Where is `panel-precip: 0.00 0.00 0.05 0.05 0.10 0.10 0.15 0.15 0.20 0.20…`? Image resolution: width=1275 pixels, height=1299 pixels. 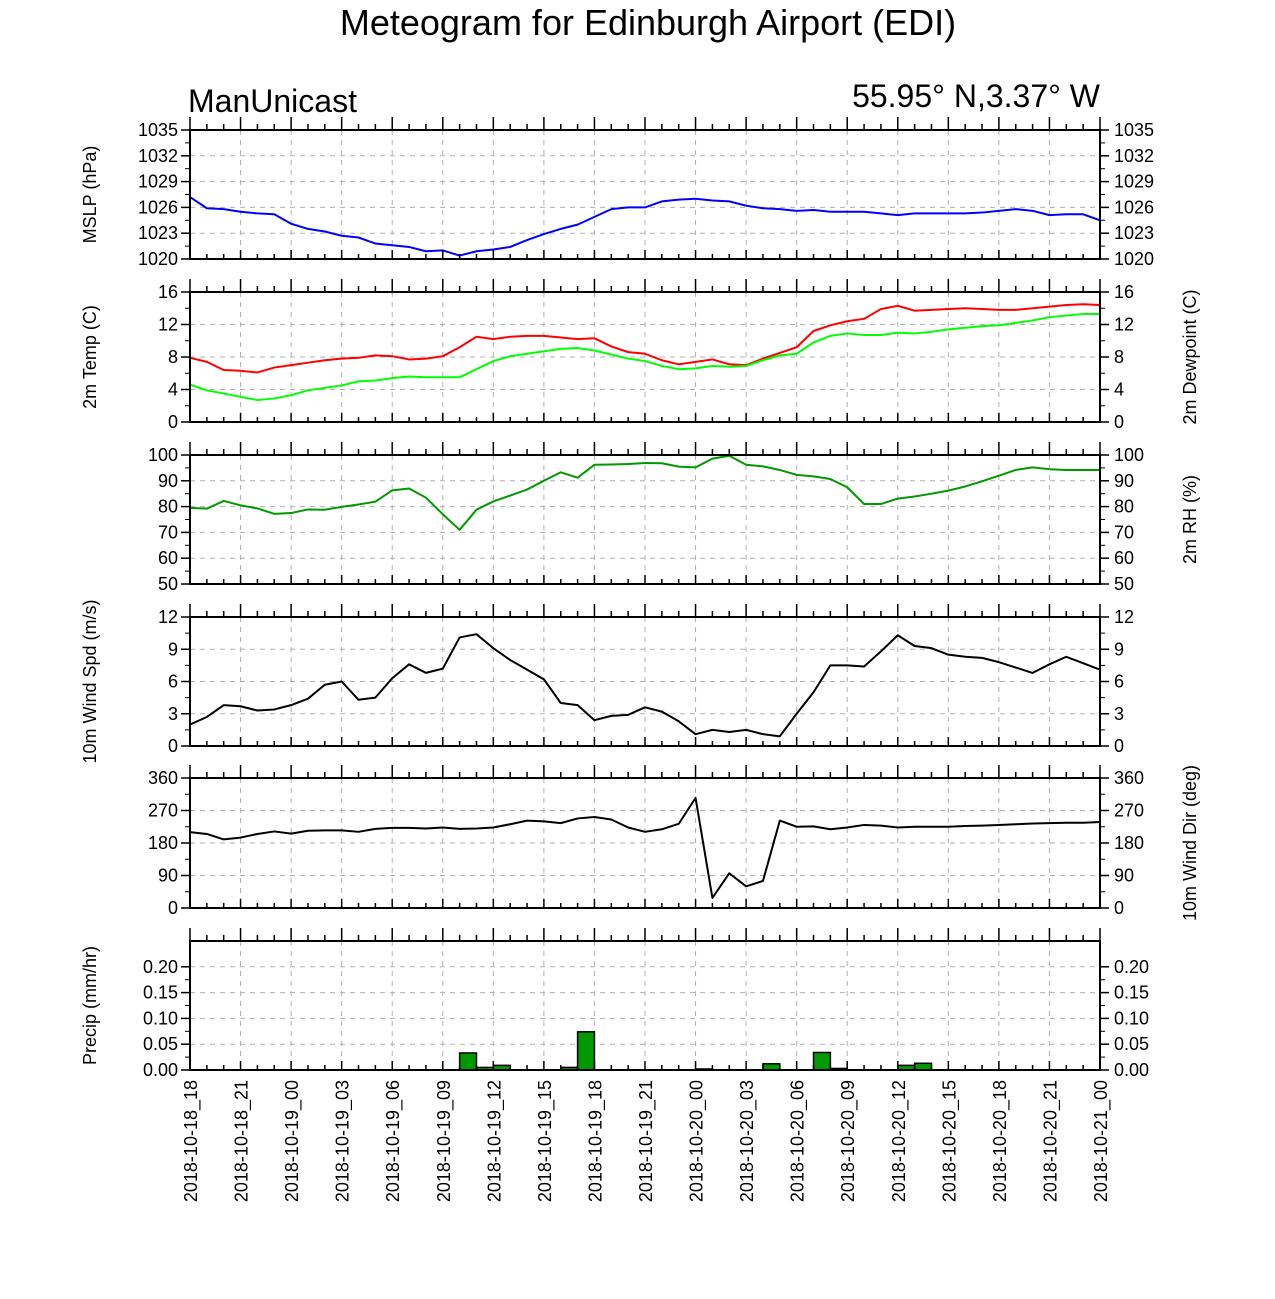
panel-precip: 0.00 0.00 0.05 0.05 0.10 0.10 0.15 0.15 0.20 0.20… is located at coordinates (614, 1004).